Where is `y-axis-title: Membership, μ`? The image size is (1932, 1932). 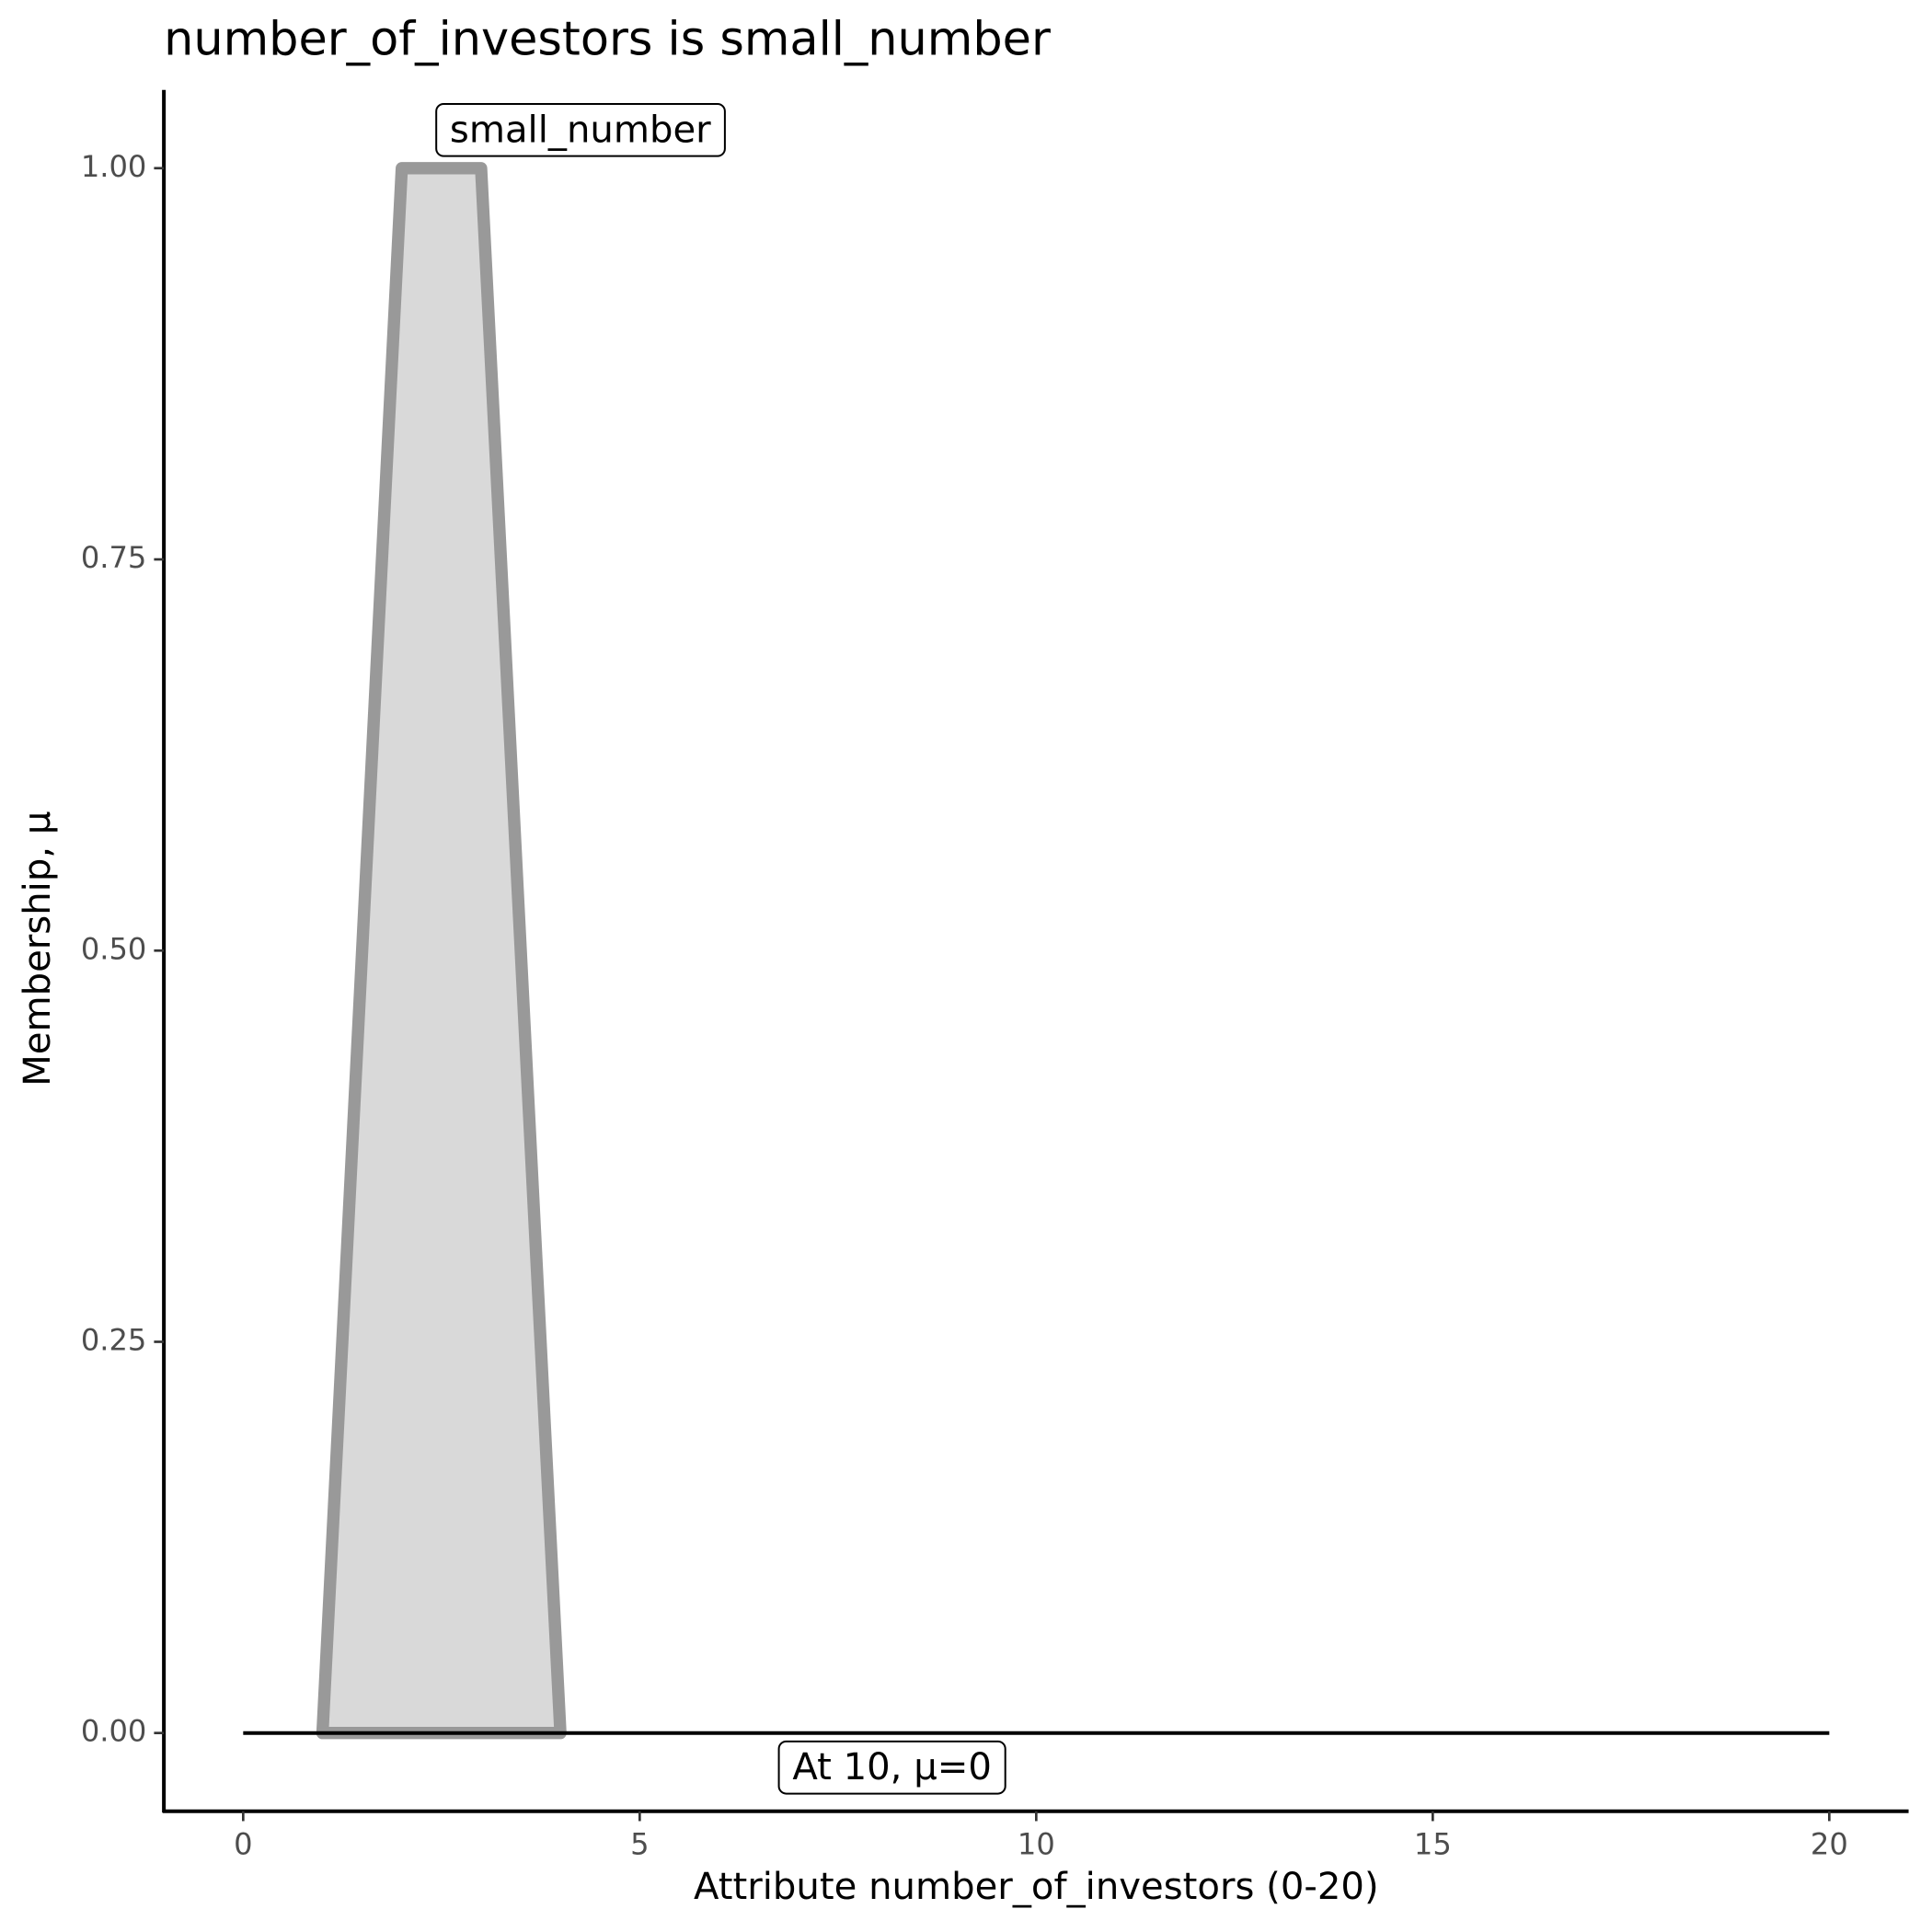
y-axis-title: Membership, μ is located at coordinates (38, 949).